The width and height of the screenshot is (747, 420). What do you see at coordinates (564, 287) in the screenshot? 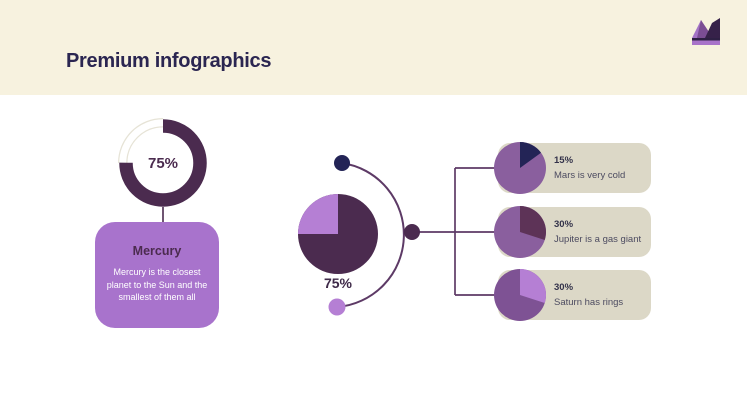
I see `saturn-value: 30%` at bounding box center [564, 287].